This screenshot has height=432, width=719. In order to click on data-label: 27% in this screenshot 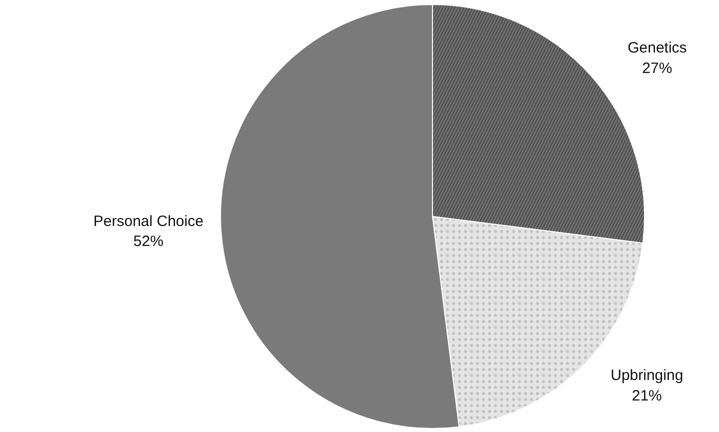, I will do `click(657, 68)`.